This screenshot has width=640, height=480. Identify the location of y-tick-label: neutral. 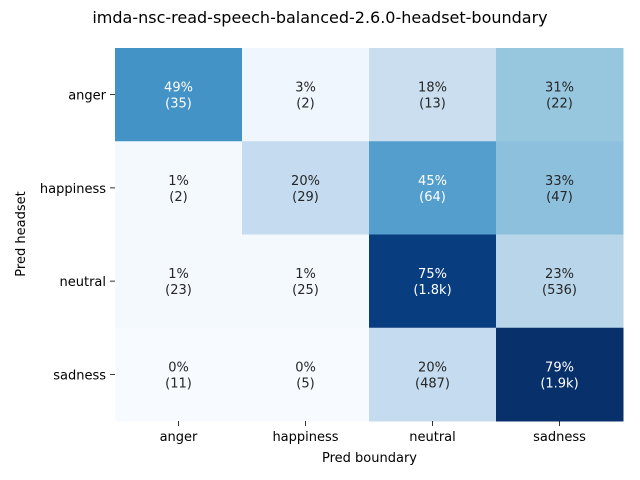
(83, 282).